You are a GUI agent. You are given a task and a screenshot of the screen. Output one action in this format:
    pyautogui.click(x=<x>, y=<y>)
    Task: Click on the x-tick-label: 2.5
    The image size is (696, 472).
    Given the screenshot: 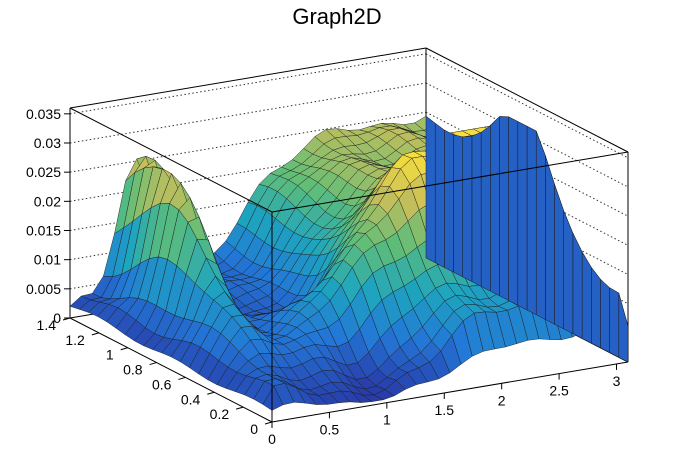 What is the action you would take?
    pyautogui.click(x=559, y=391)
    